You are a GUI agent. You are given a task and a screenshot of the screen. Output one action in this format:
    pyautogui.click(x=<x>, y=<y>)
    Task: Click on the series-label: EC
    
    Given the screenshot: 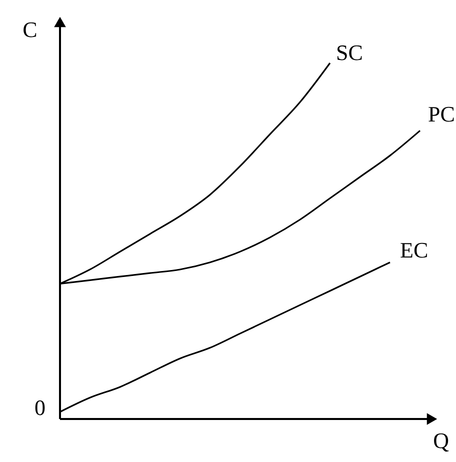 What is the action you would take?
    pyautogui.click(x=414, y=249)
    